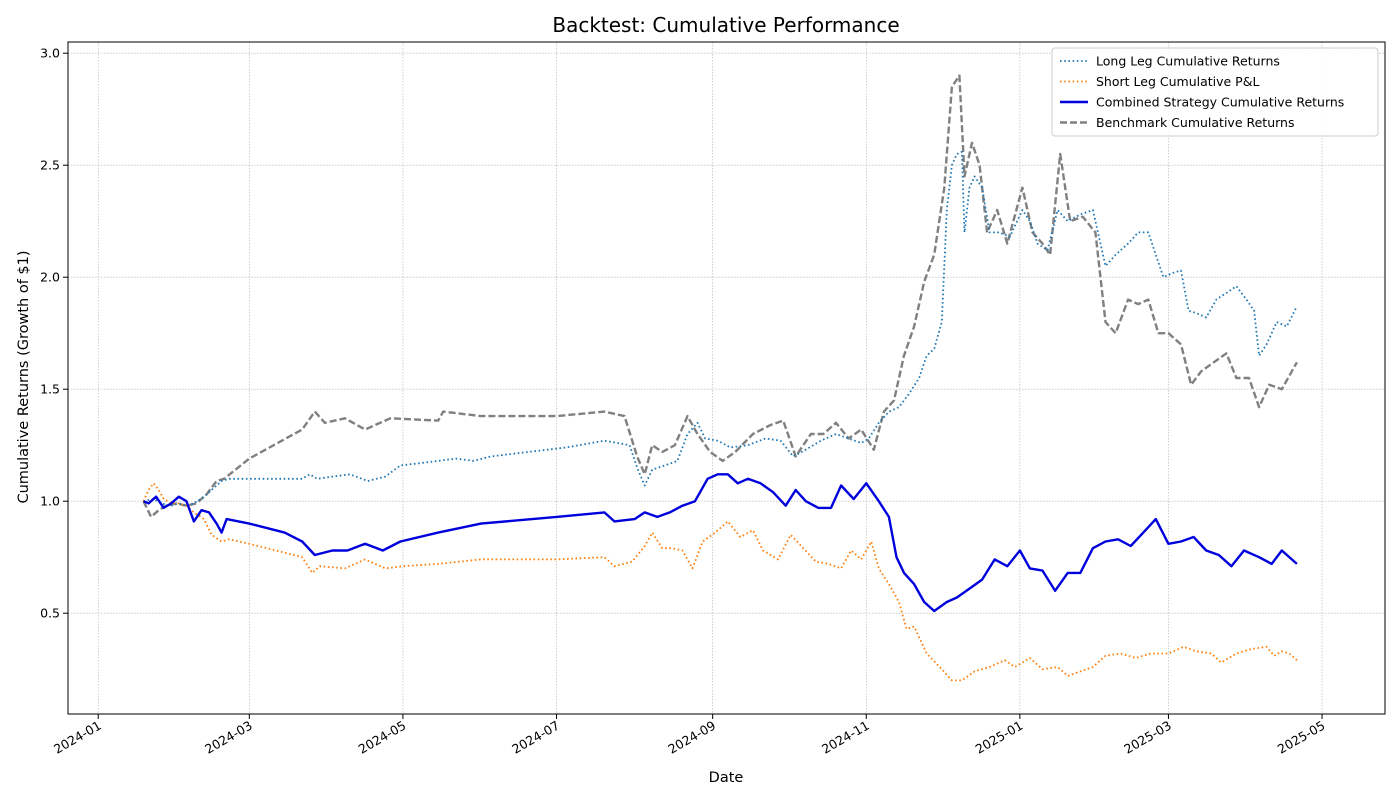  What do you see at coordinates (845, 737) in the screenshot?
I see `x-tick-label: 2024-11` at bounding box center [845, 737].